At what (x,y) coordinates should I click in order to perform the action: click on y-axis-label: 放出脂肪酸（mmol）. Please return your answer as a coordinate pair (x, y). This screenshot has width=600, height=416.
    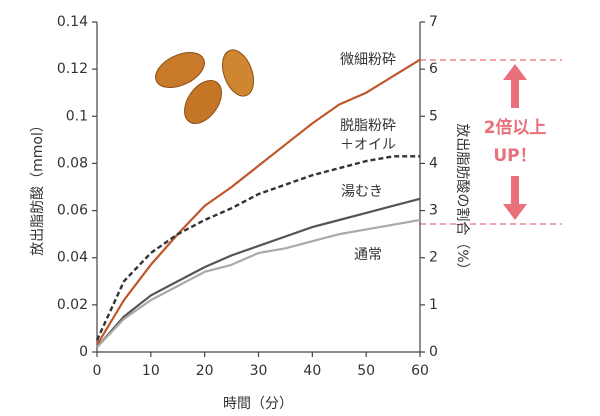
    Looking at the image, I should click on (38, 187).